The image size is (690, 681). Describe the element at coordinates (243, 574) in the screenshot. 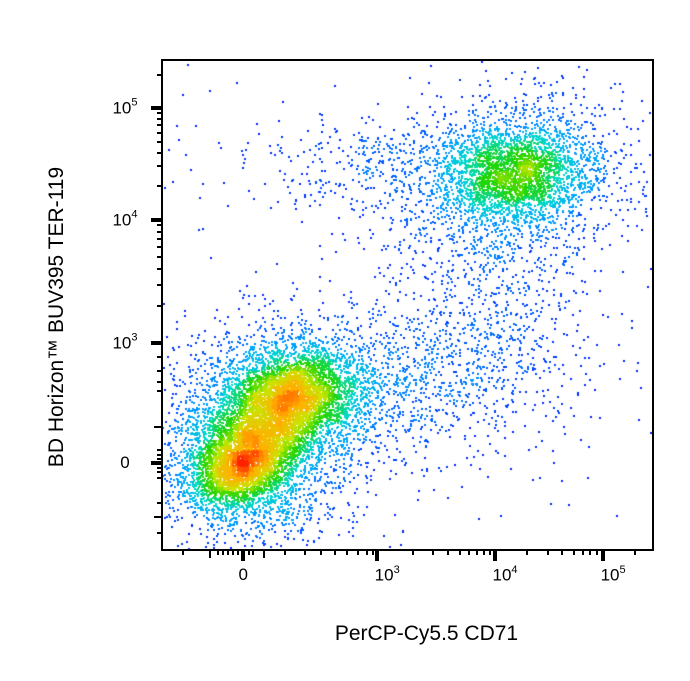

I see `x-axis-tick-label: 0` at that location.